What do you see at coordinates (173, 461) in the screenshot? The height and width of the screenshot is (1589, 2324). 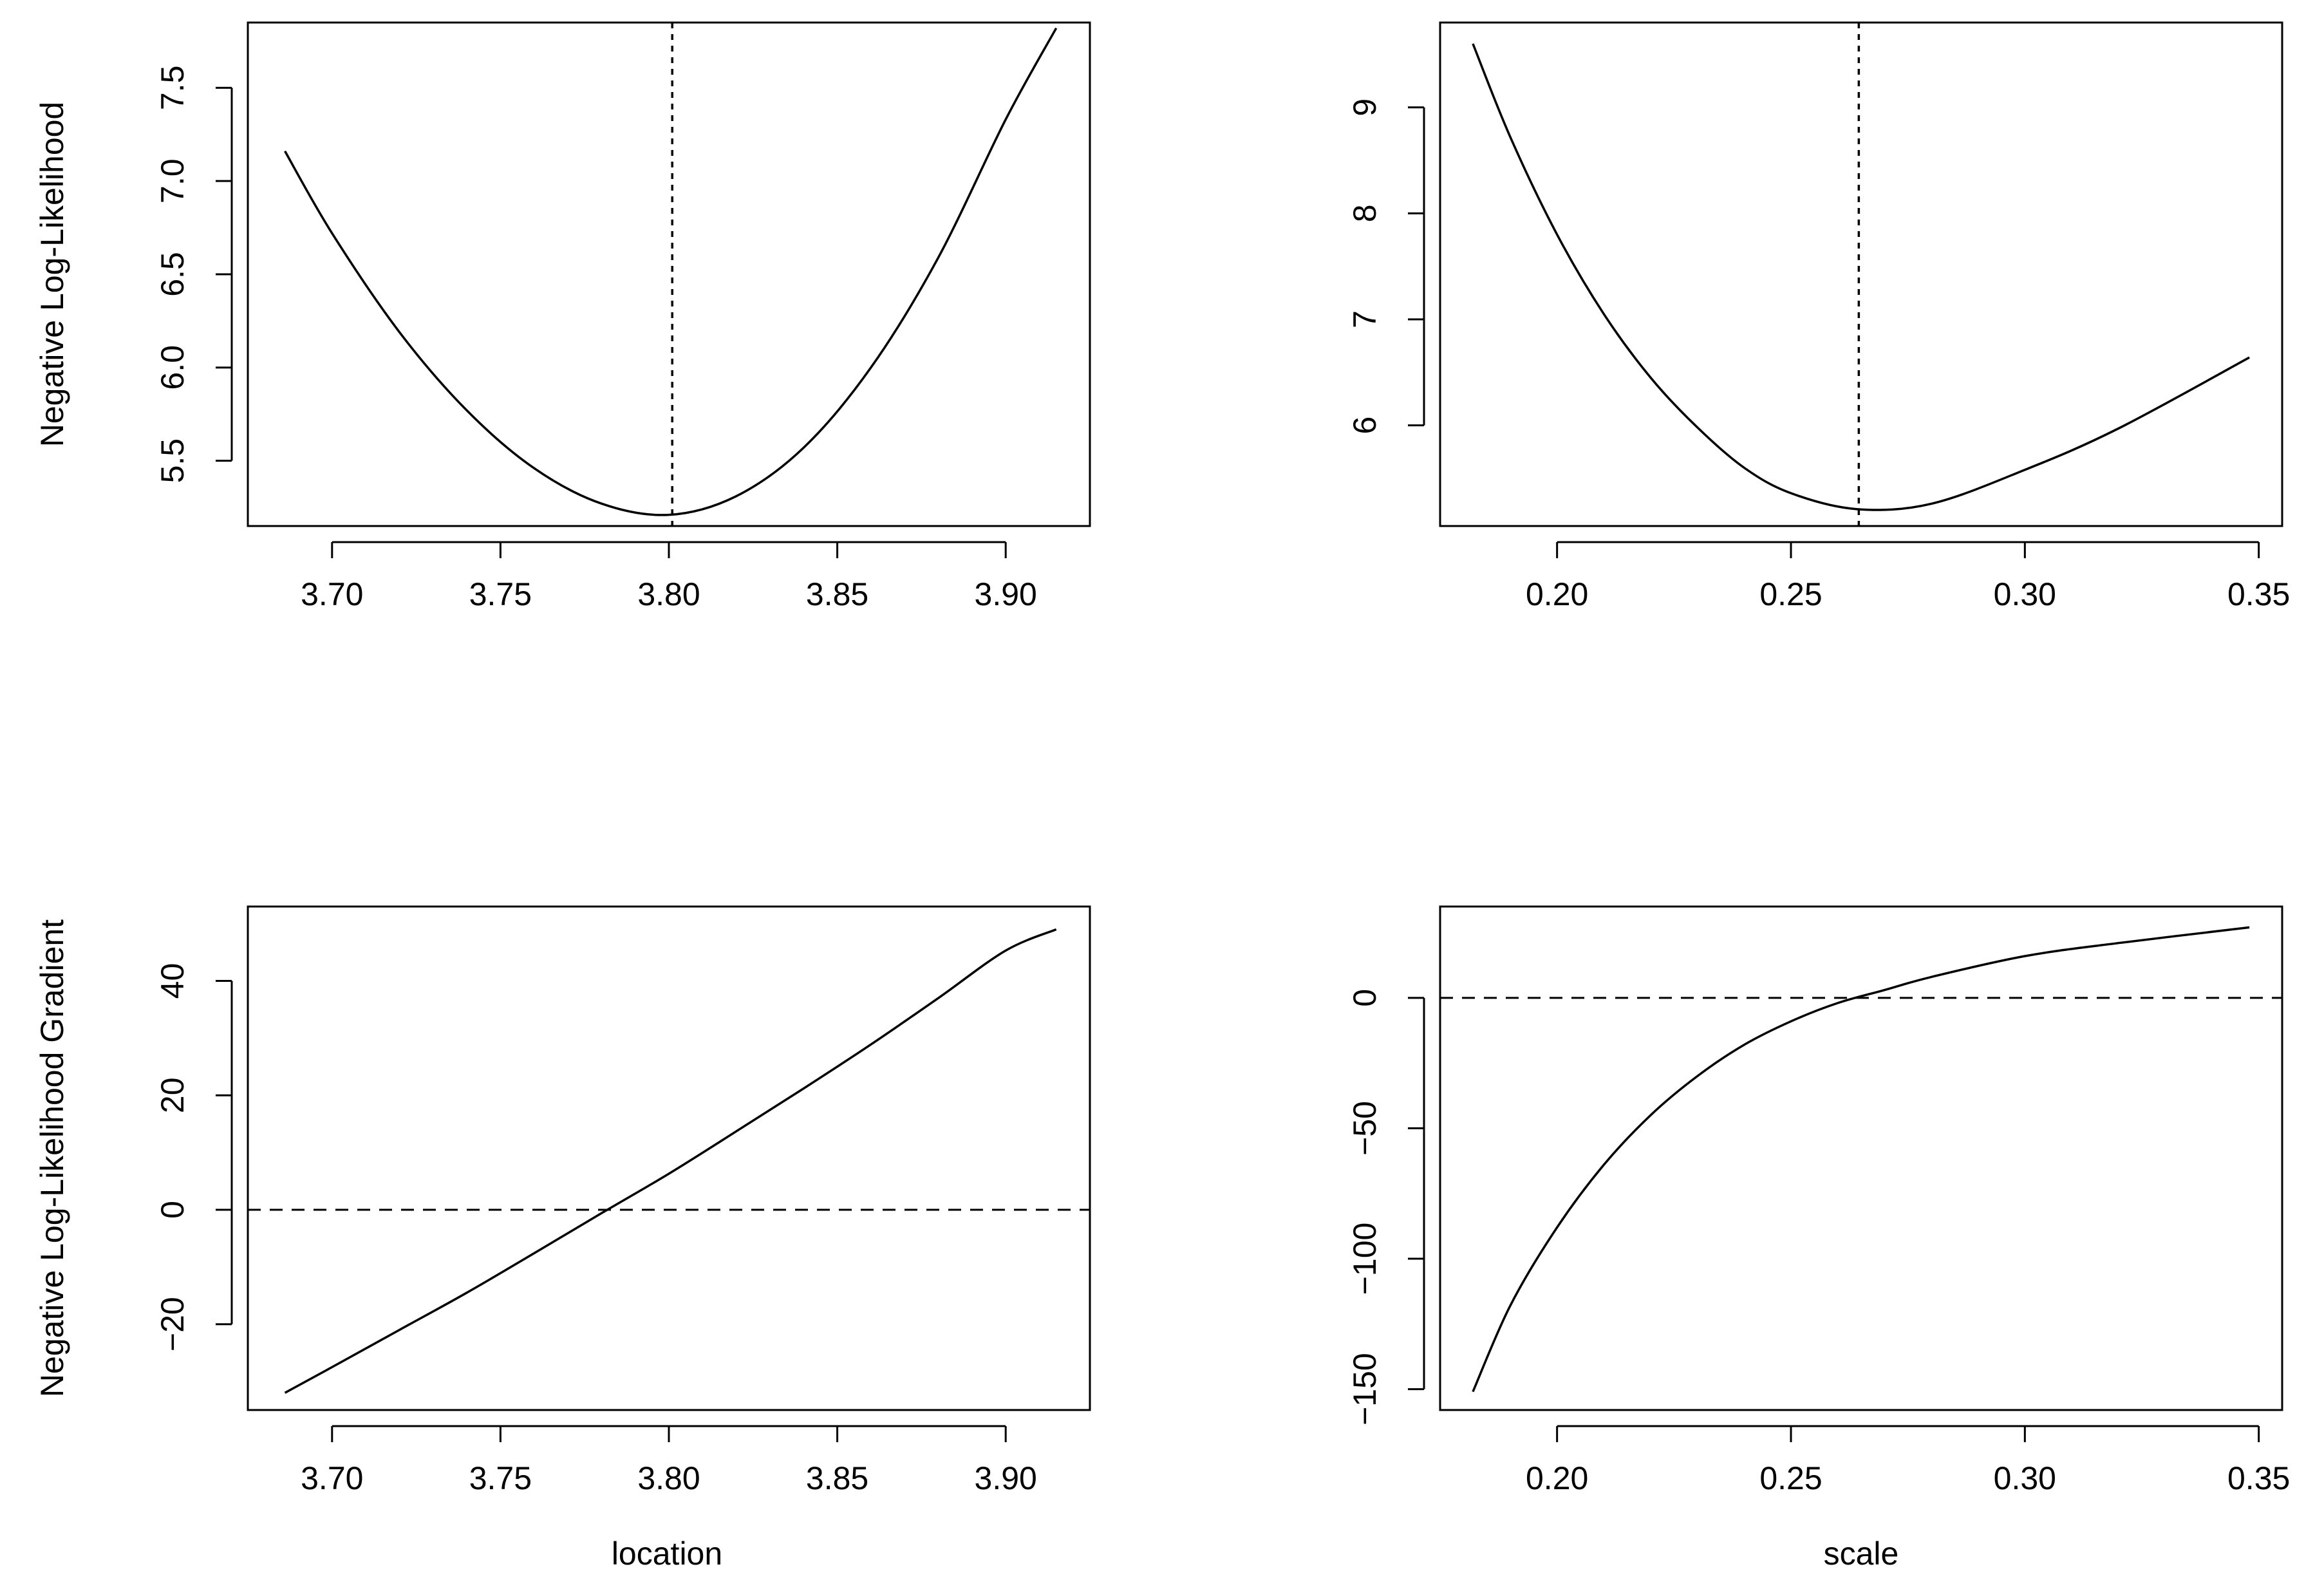 I see `y-tick-label: 5.5` at bounding box center [173, 461].